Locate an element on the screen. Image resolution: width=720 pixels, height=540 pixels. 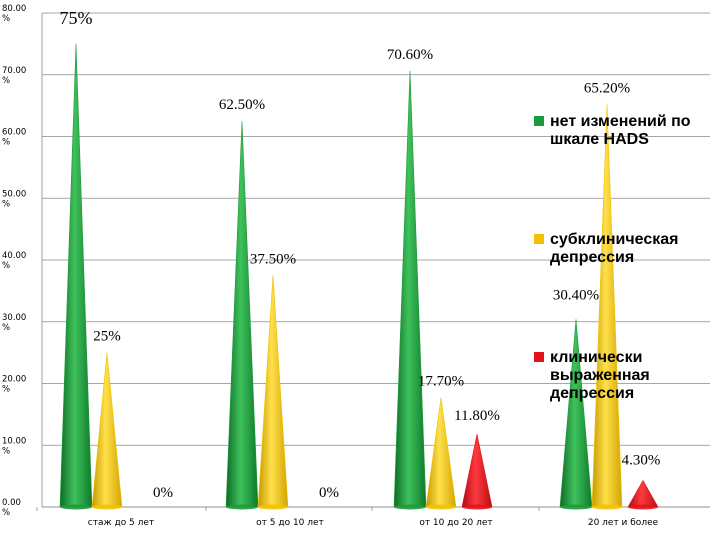
data-label: 30.40% is located at coordinates (576, 295).